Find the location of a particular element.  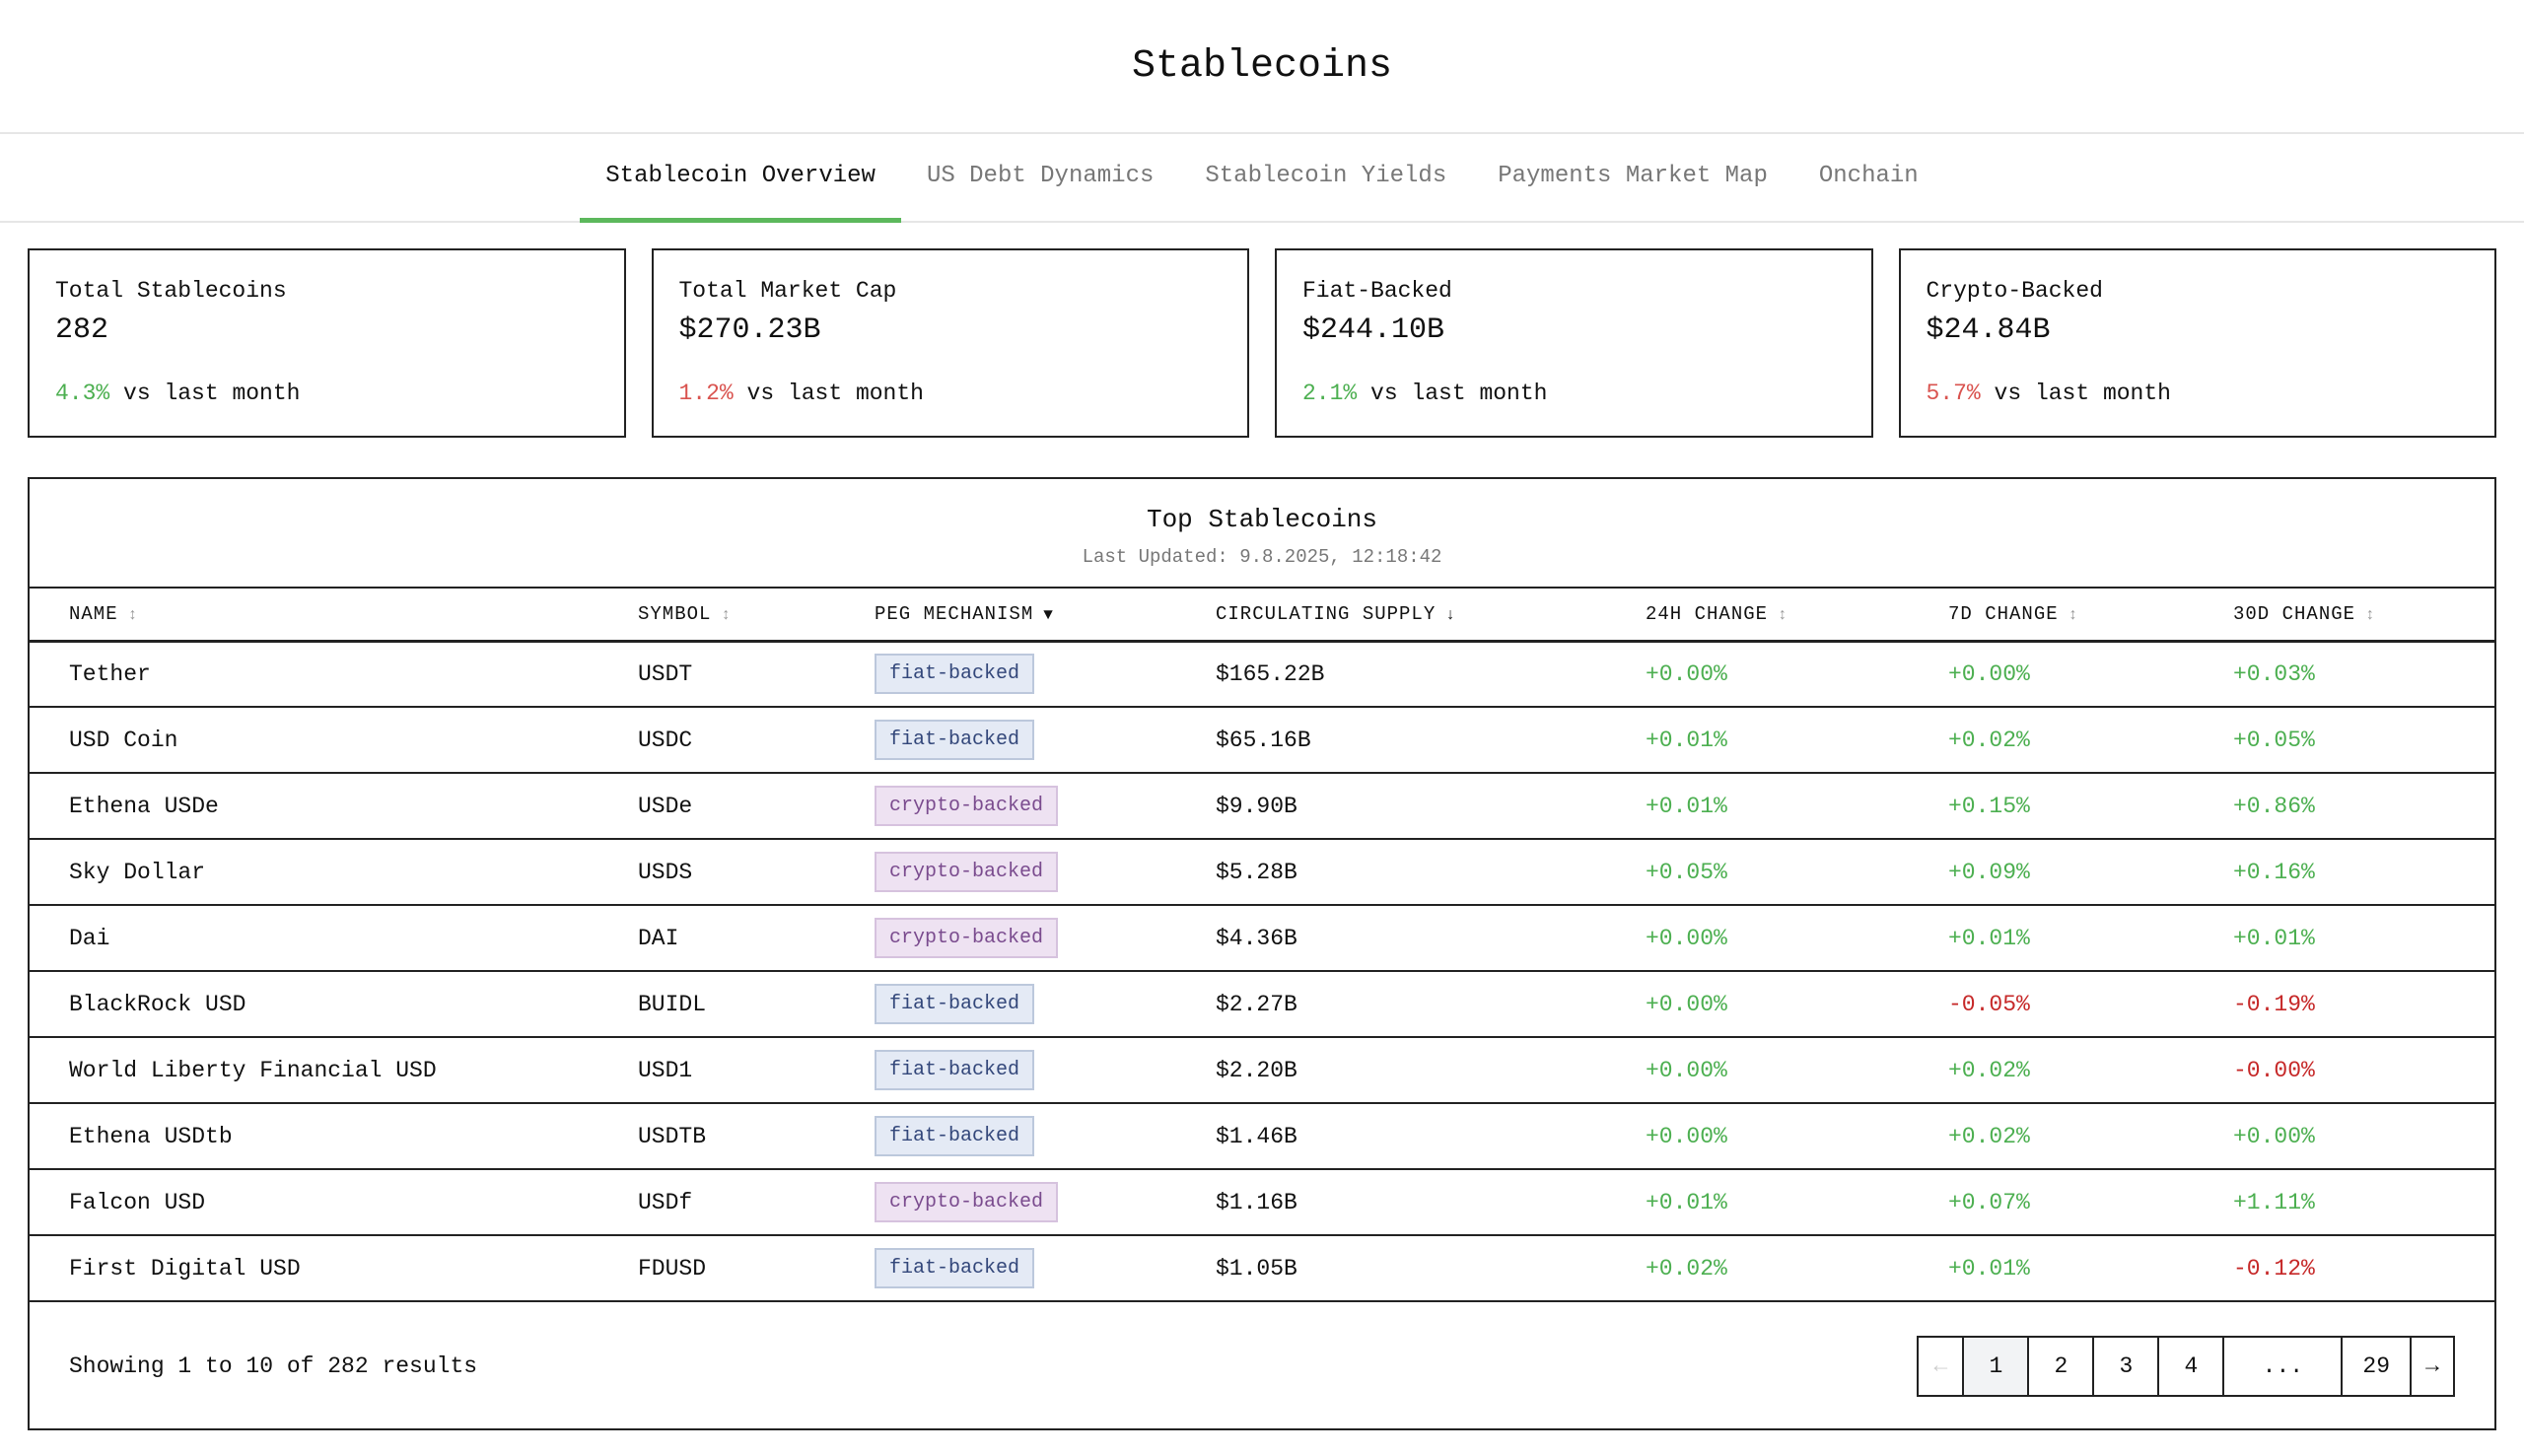

page-2-button: 2 is located at coordinates (2060, 1366).